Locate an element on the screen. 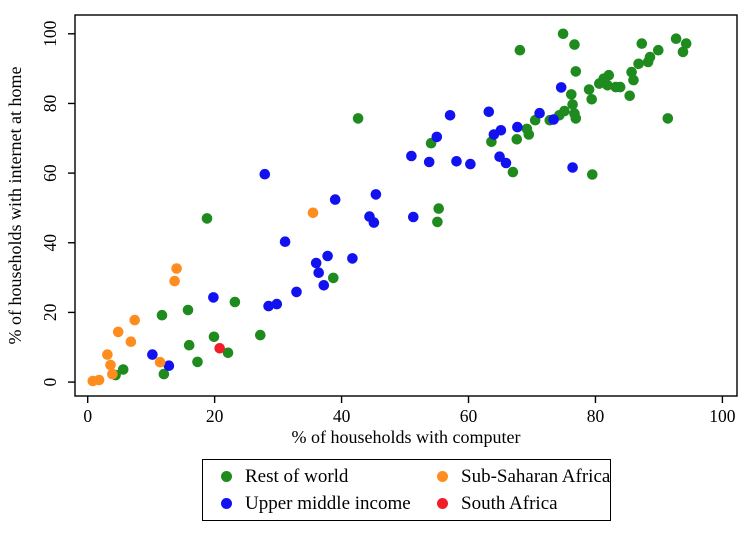  x-tick-label: 0 is located at coordinates (87, 416).